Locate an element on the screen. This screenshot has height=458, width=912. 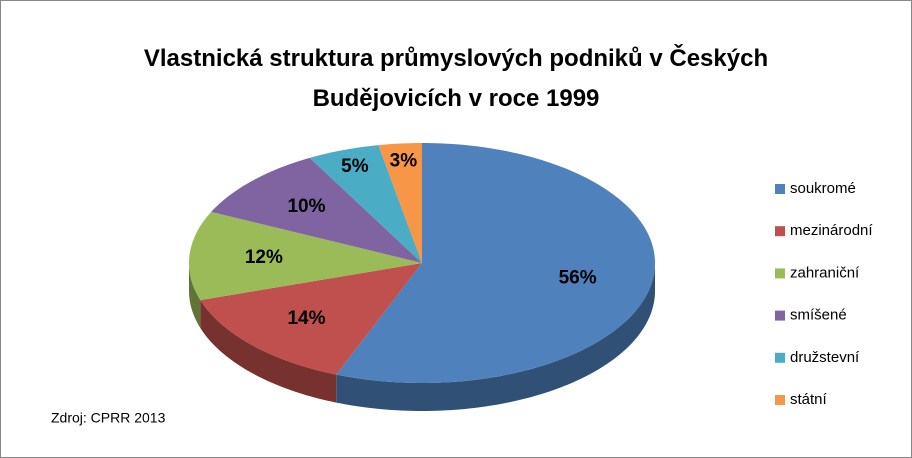
legend-label: státní is located at coordinates (809, 399).